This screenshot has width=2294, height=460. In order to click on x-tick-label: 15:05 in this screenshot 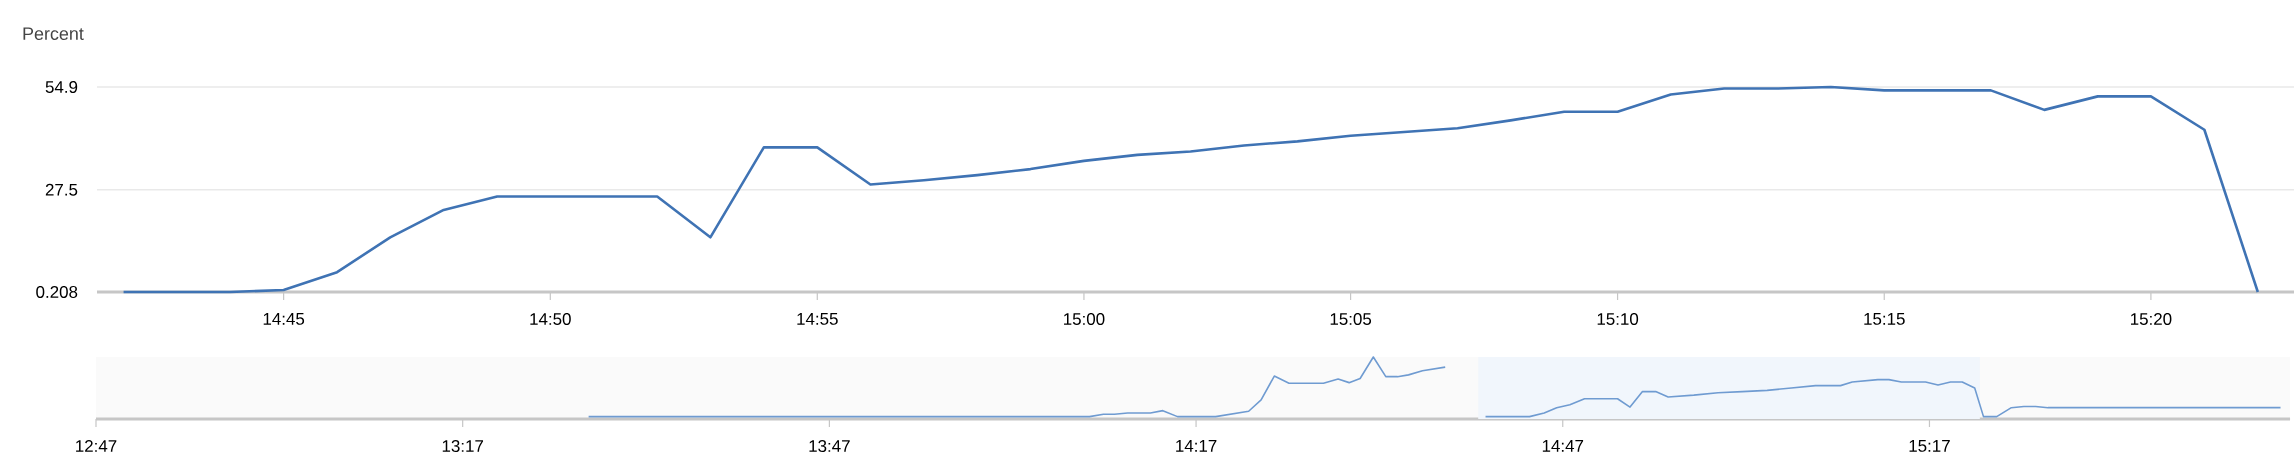, I will do `click(1351, 319)`.